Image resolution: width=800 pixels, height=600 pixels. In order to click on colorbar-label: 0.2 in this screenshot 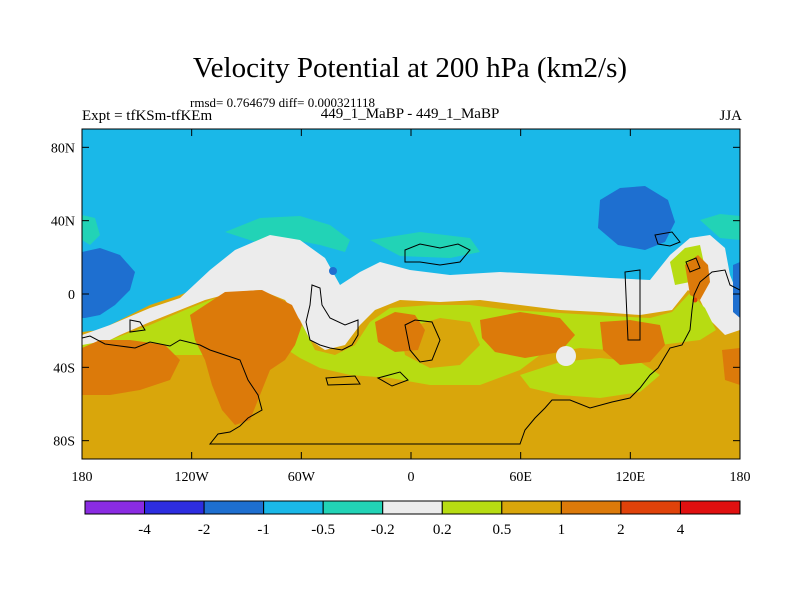, I will do `click(442, 530)`.